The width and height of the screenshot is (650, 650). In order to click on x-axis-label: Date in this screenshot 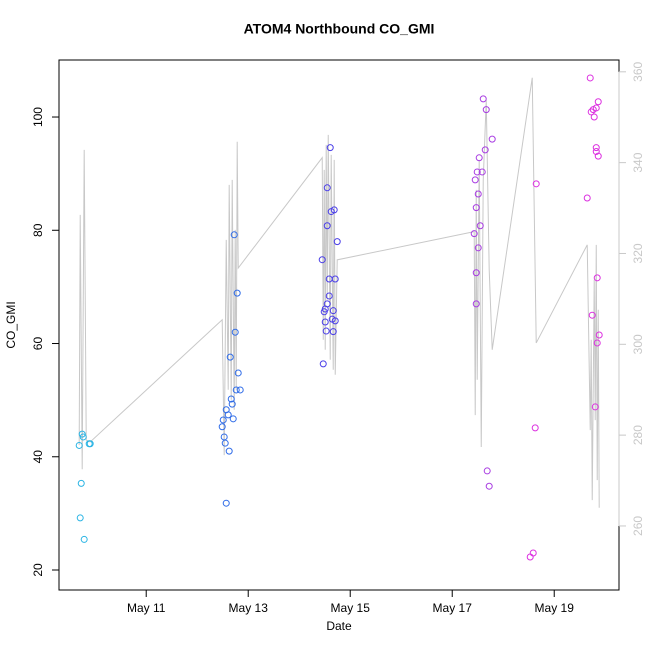, I will do `click(339, 626)`.